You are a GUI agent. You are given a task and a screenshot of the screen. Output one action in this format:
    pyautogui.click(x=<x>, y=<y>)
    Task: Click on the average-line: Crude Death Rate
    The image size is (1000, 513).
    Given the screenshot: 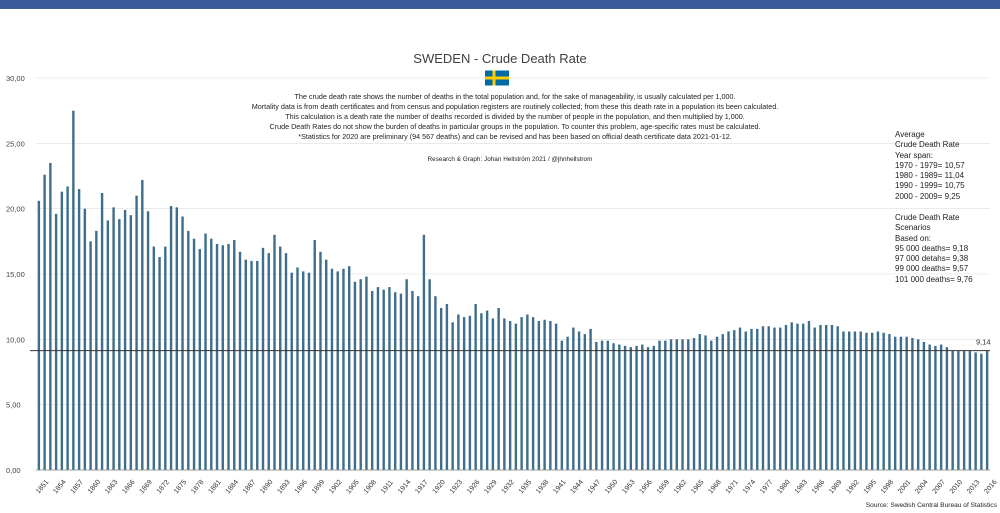 What is the action you would take?
    pyautogui.click(x=927, y=145)
    